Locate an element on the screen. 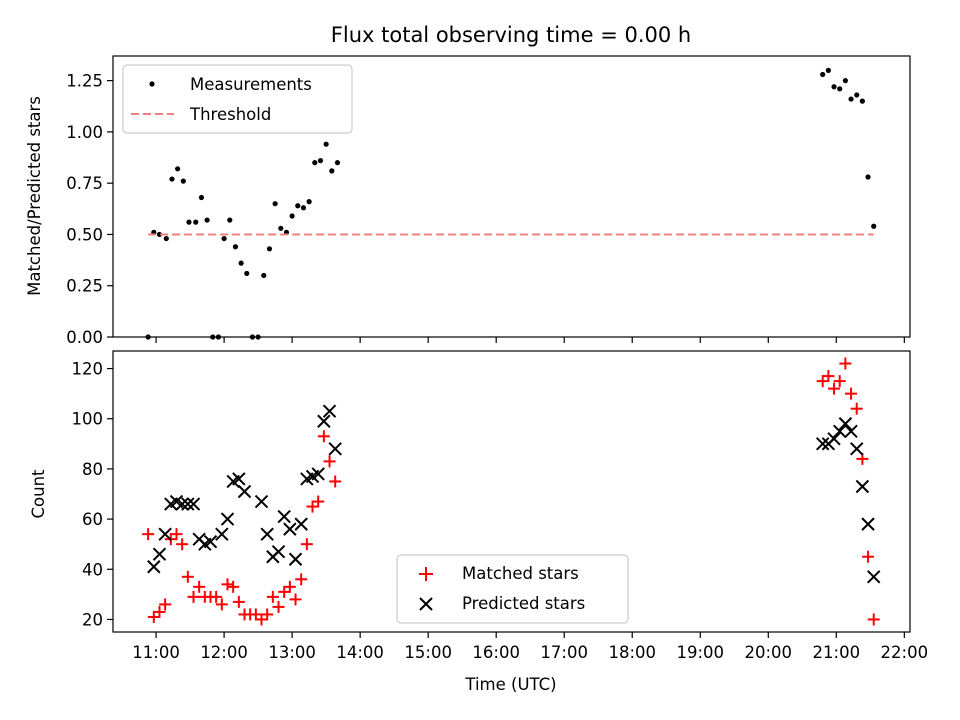 This screenshot has width=960, height=720. y-tick-label: 100 is located at coordinates (88, 419).